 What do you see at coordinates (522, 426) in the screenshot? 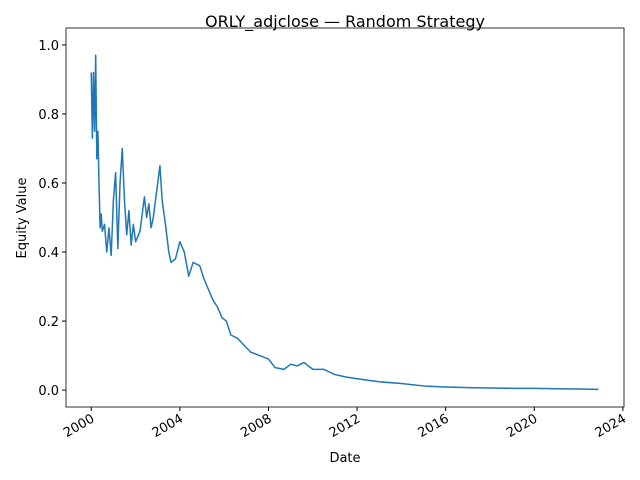
I see `x-tick-label: 2020` at bounding box center [522, 426].